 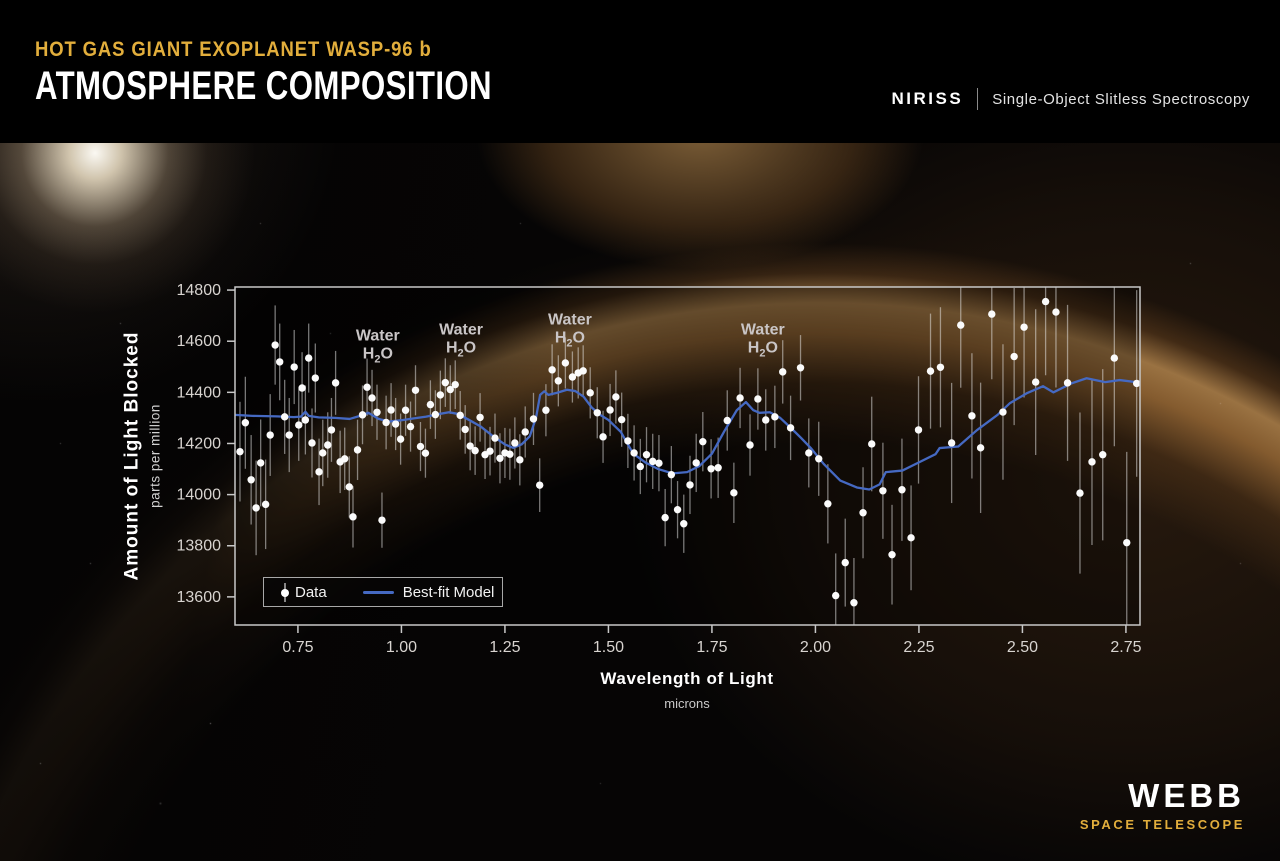 I want to click on x-tick-label: 2.75, so click(x=1125, y=647).